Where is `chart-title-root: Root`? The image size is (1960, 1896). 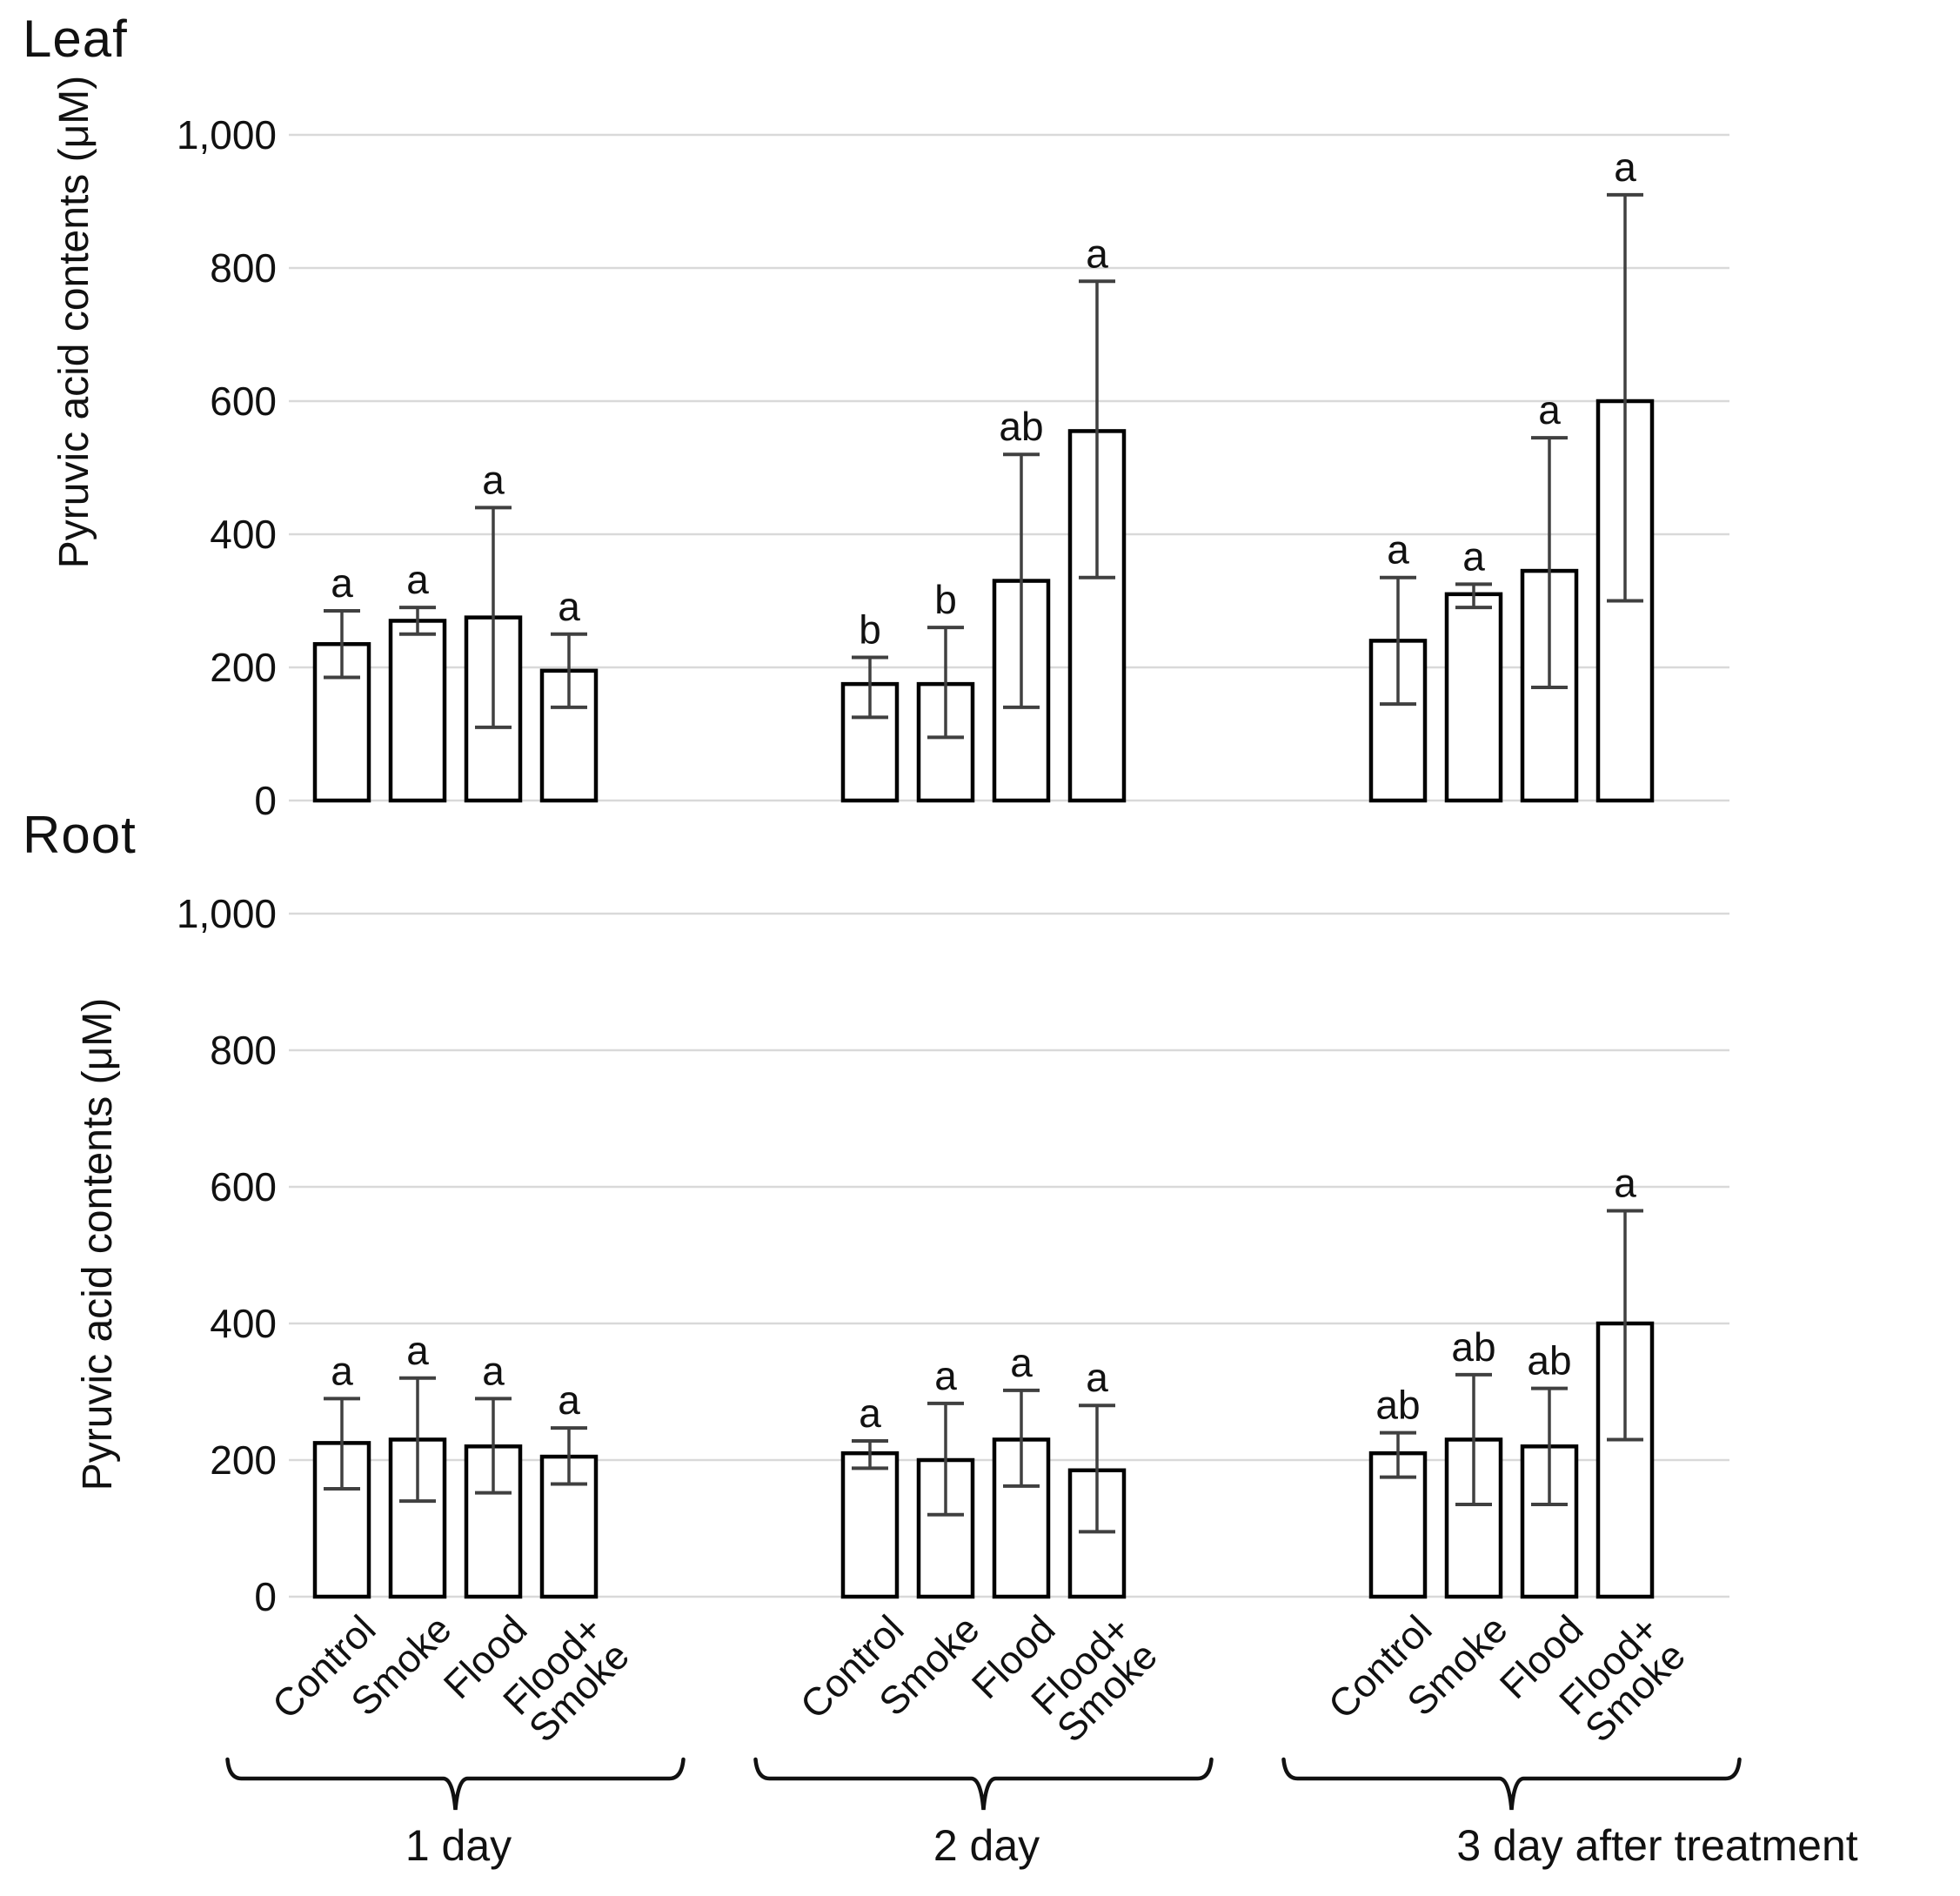 chart-title-root: Root is located at coordinates (80, 835).